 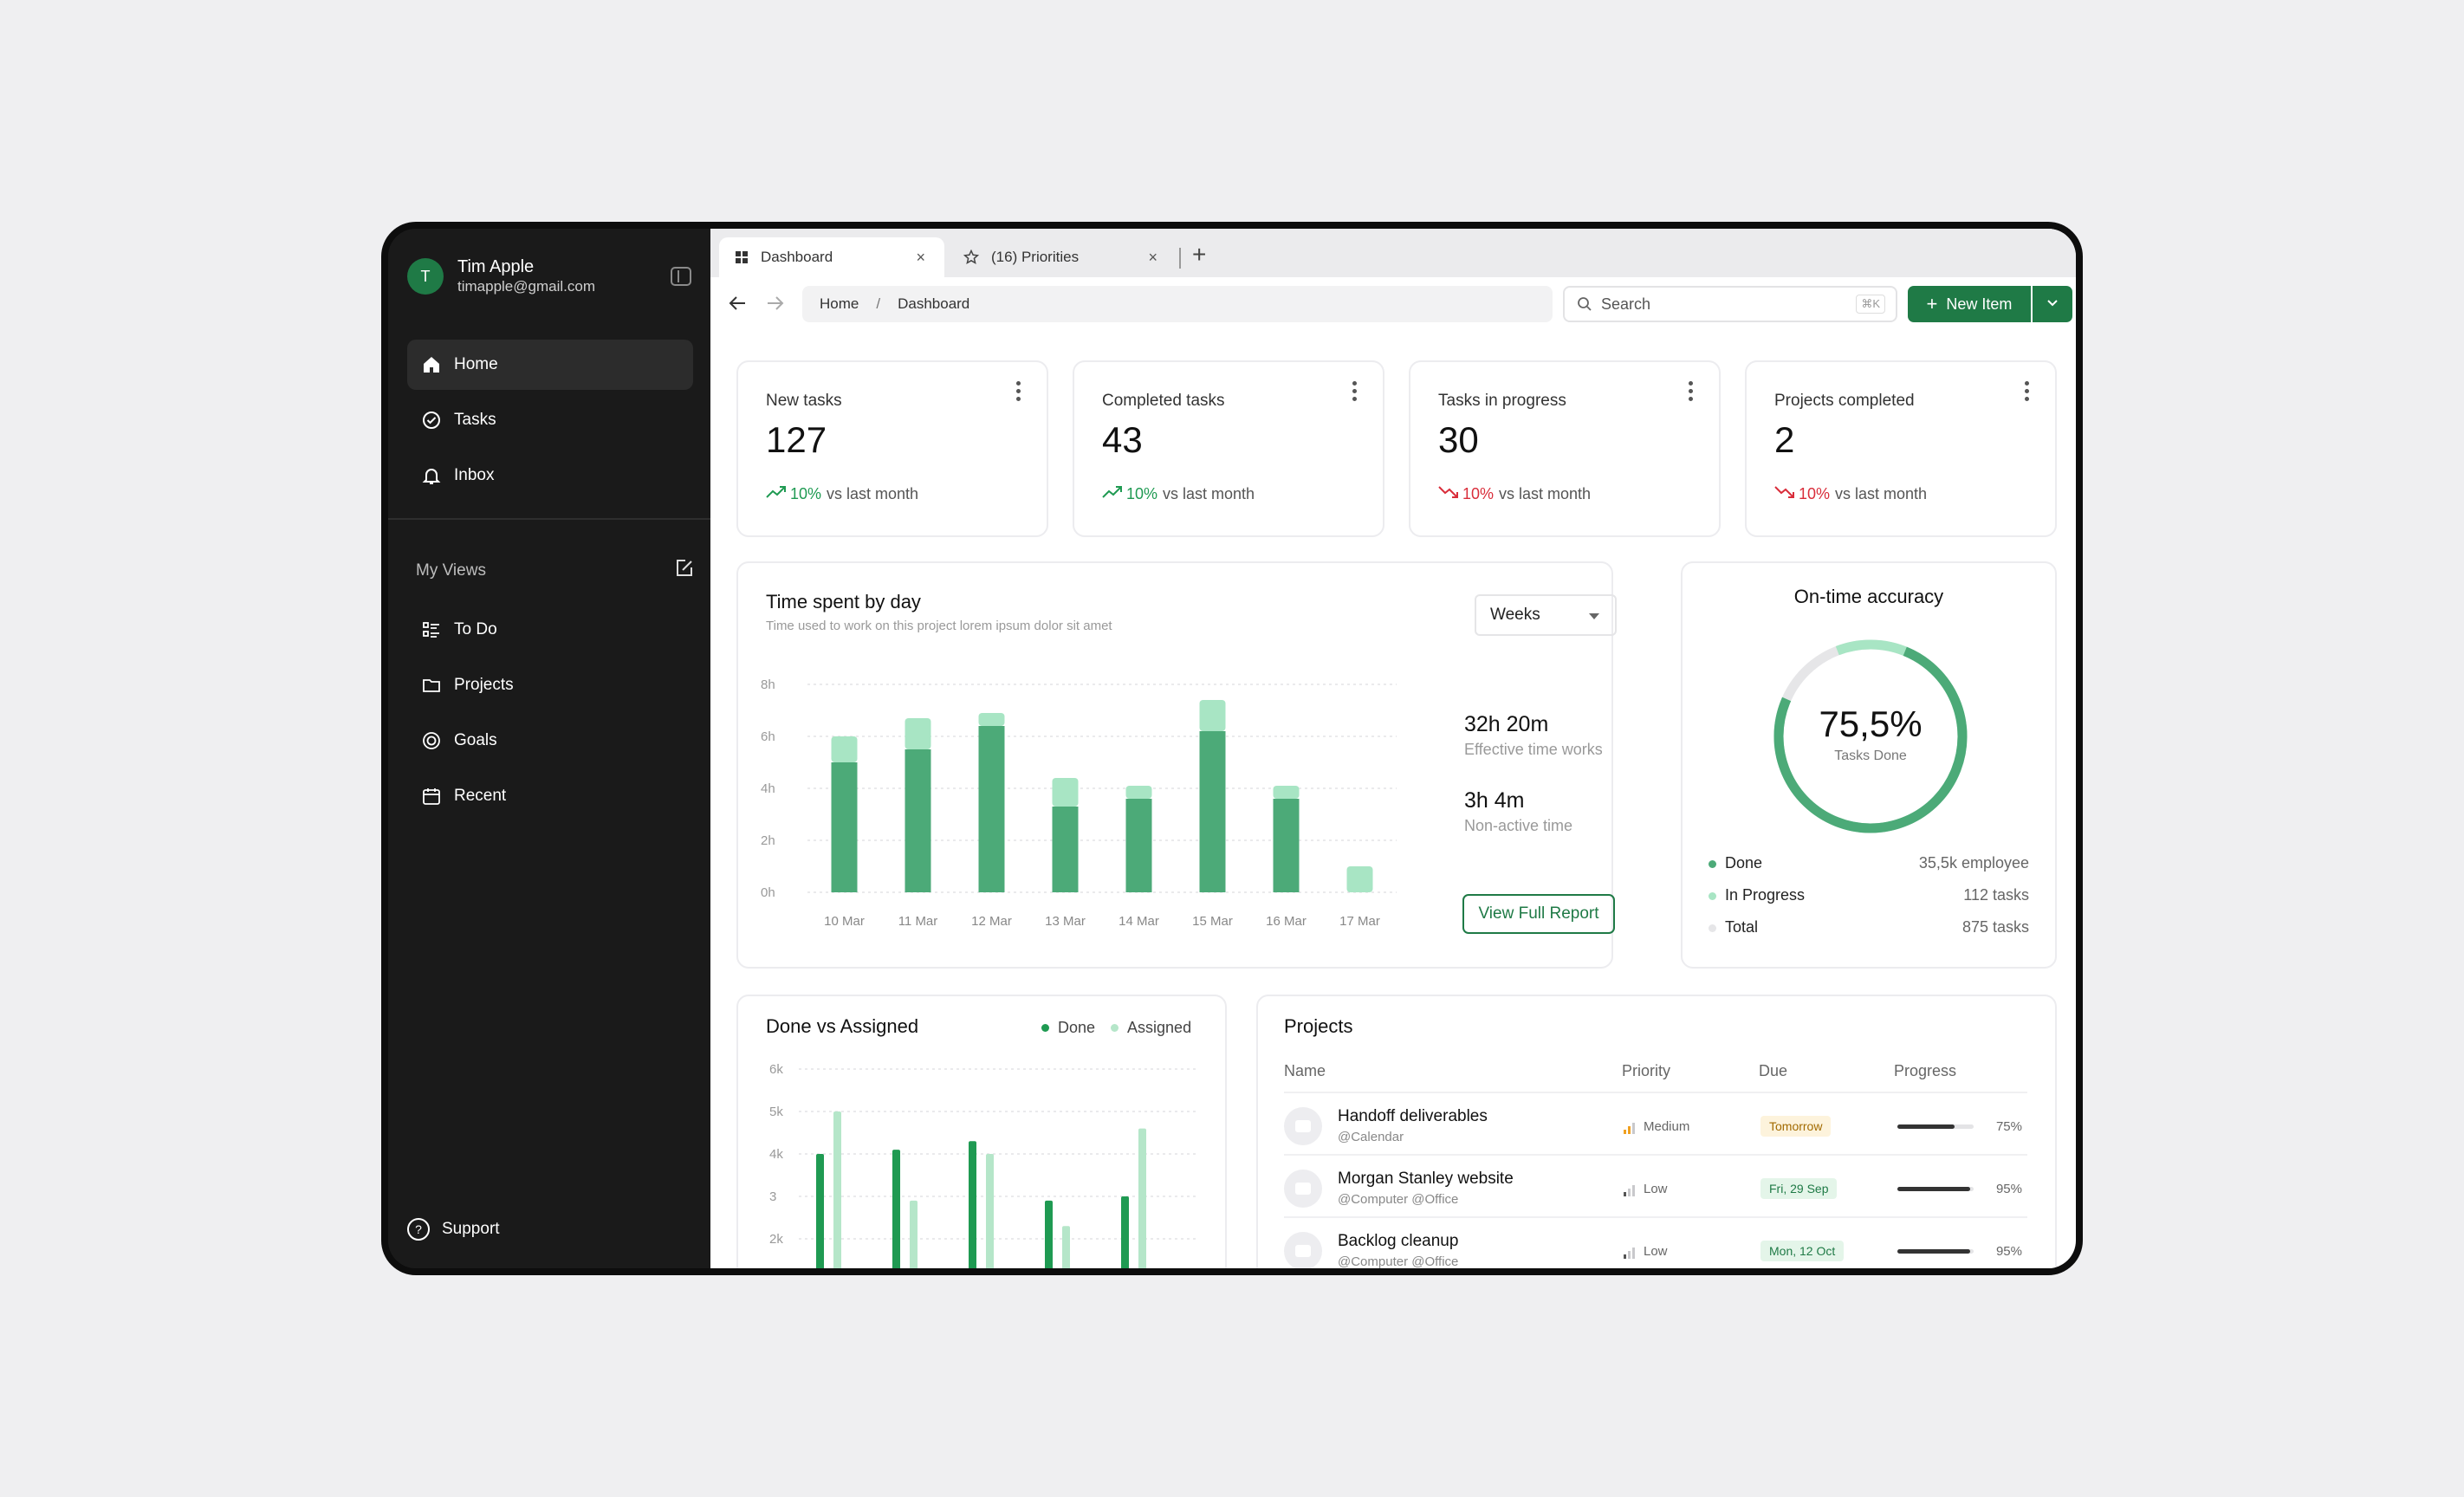 I want to click on accuracy-donut, so click(x=1871, y=736).